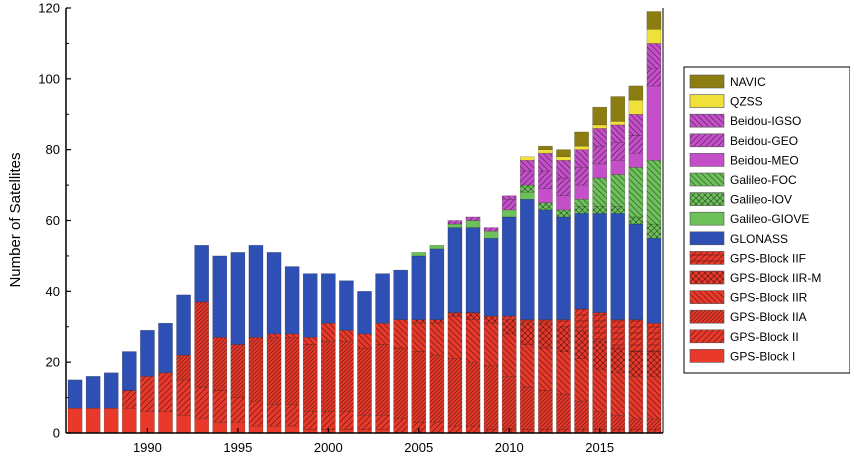 This screenshot has height=465, width=850. What do you see at coordinates (599, 155) in the screenshot?
I see `bar-segment-2015-beidou-geo` at bounding box center [599, 155].